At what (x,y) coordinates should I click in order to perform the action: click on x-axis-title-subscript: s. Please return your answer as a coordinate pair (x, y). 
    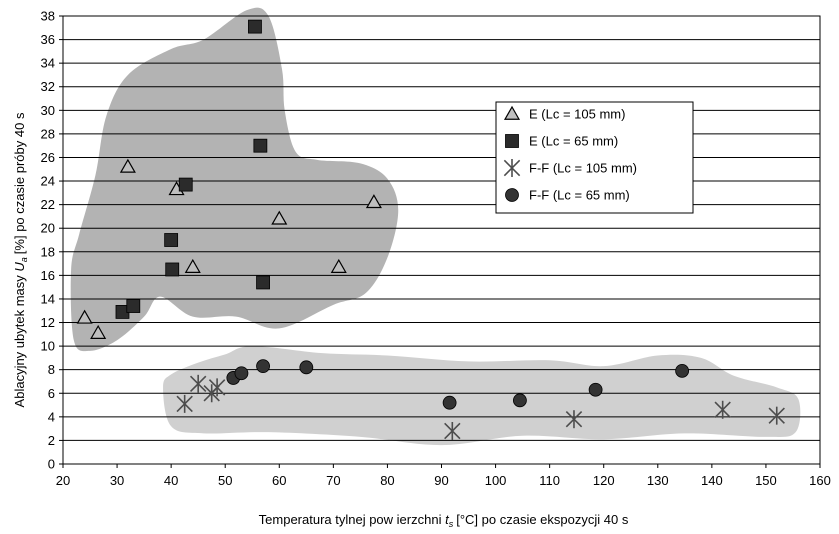
    Looking at the image, I should click on (451, 524).